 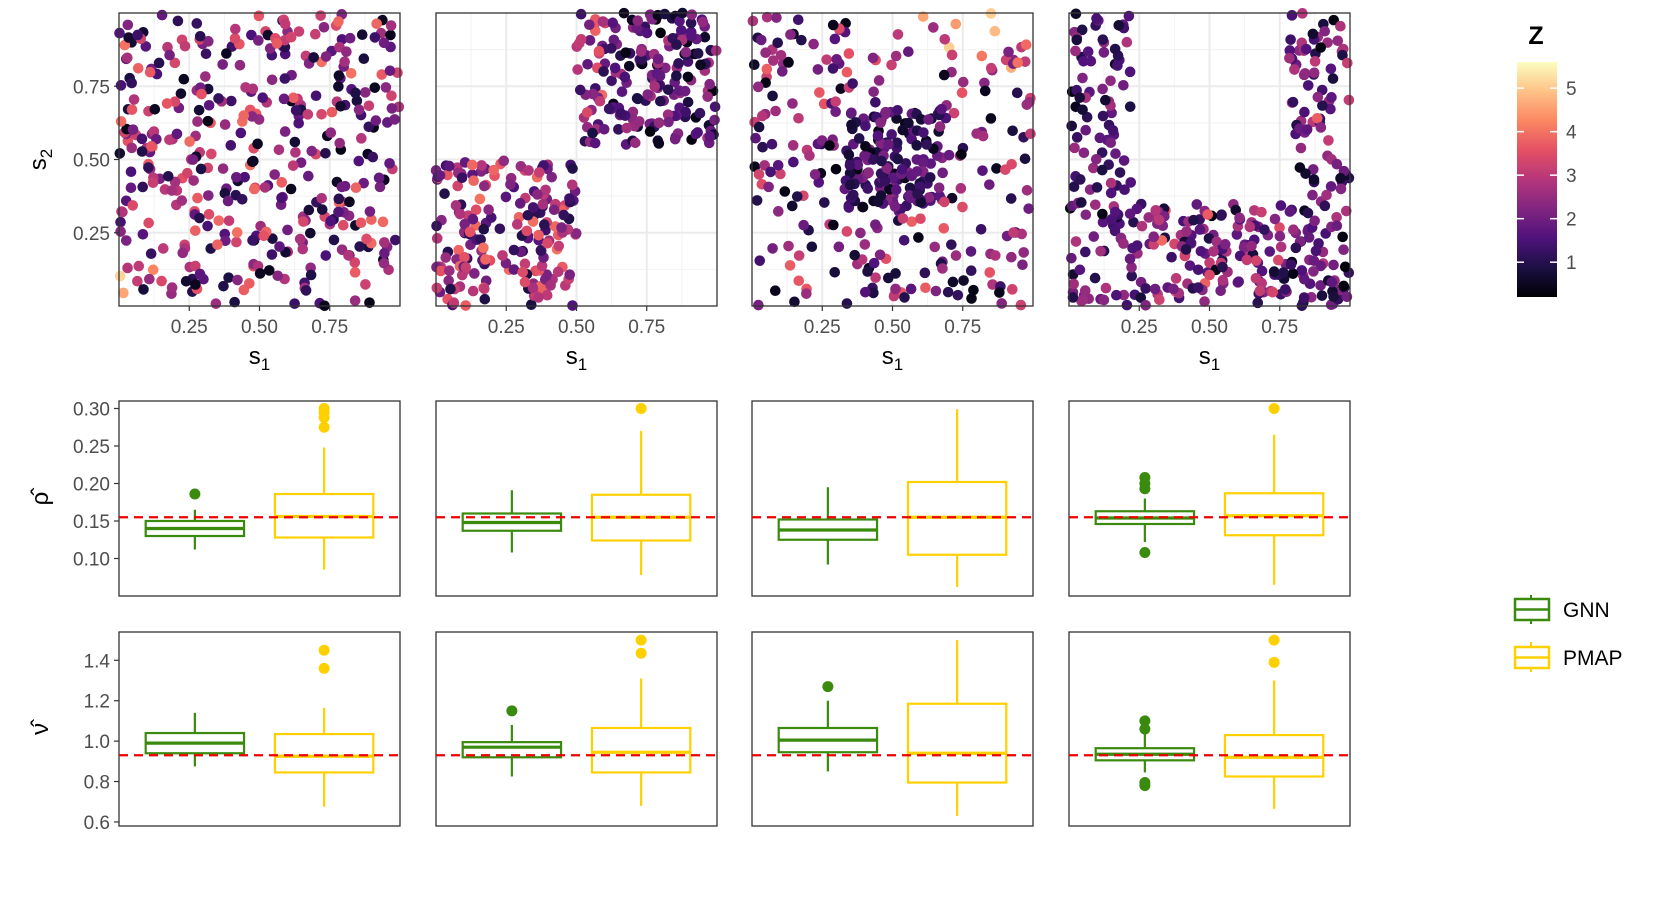 I want to click on y-tick-label: 0.20, so click(x=91, y=485).